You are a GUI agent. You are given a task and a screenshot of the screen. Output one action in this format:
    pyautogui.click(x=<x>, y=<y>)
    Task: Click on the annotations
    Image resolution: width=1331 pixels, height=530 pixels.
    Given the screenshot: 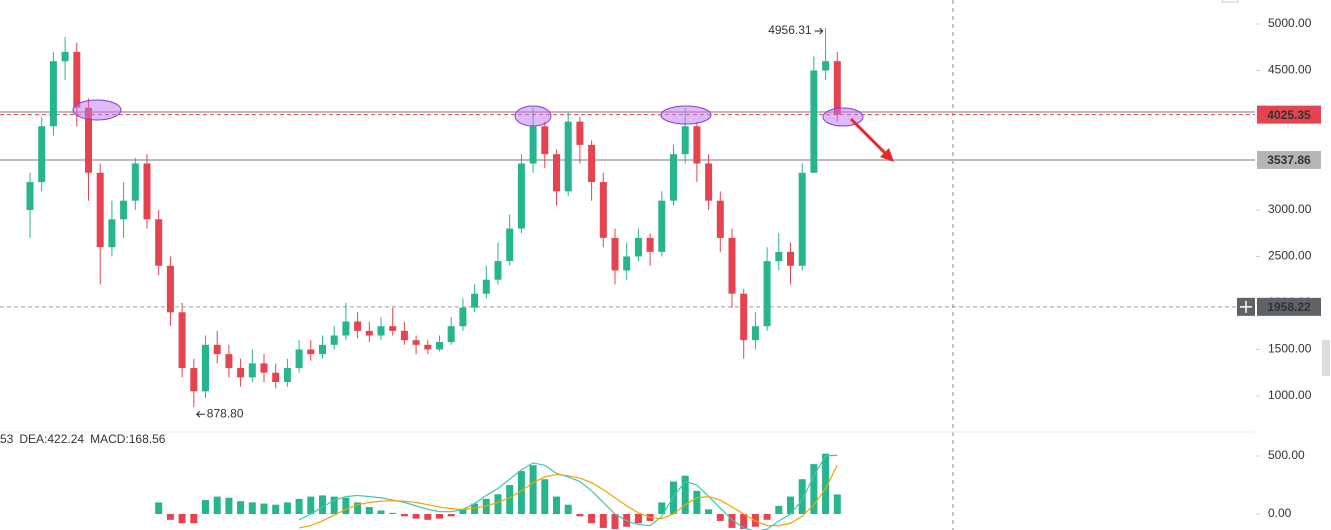 What is the action you would take?
    pyautogui.click(x=483, y=130)
    